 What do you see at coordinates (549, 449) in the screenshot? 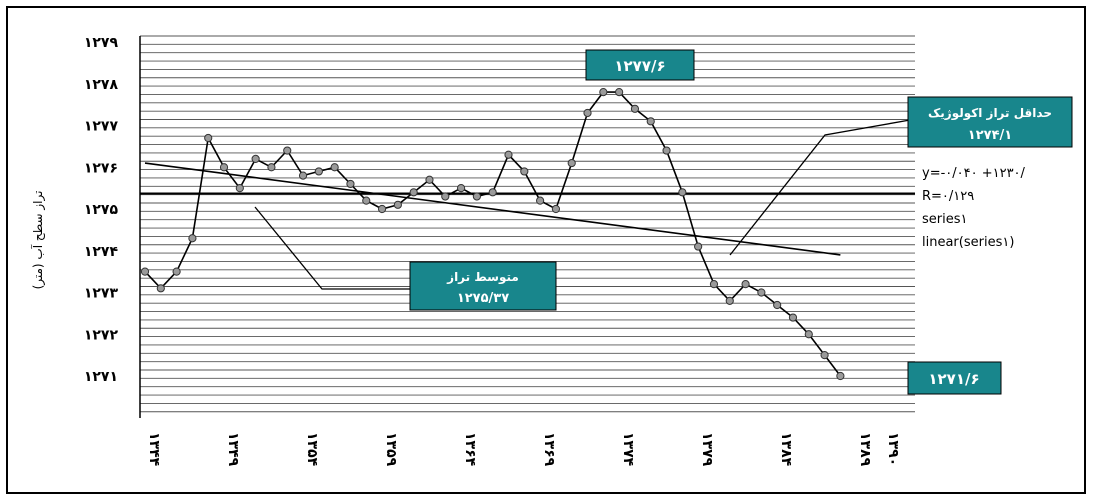
I see `x-tick-label: ۱۳۶۹` at bounding box center [549, 449].